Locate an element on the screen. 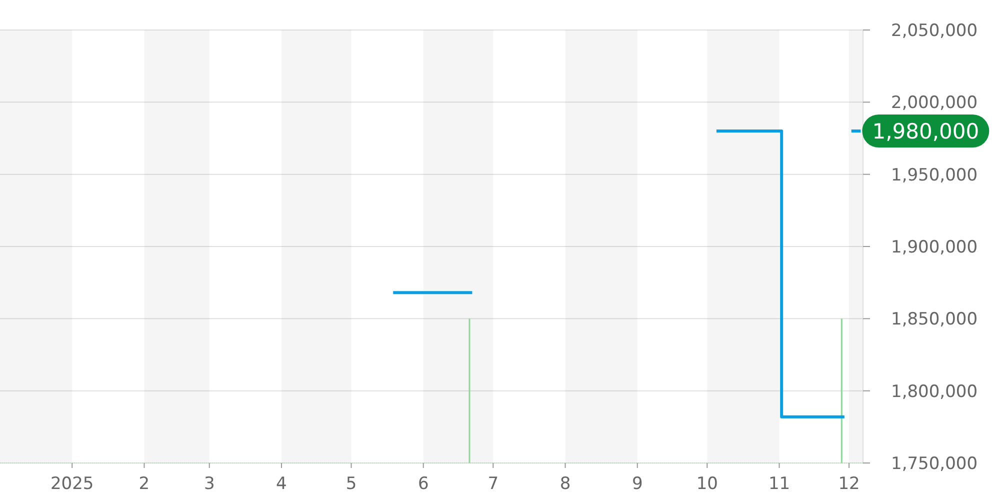  x-tick-label: 5 is located at coordinates (351, 484).